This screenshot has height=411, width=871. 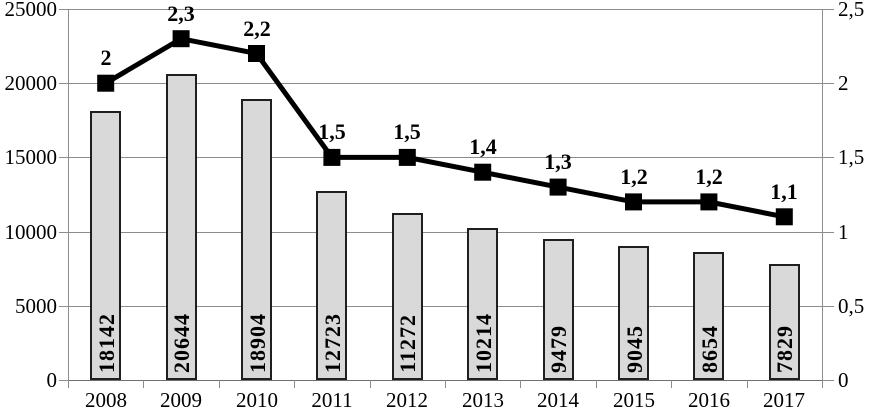 What do you see at coordinates (709, 349) in the screenshot?
I see `bar-value-label: 8654` at bounding box center [709, 349].